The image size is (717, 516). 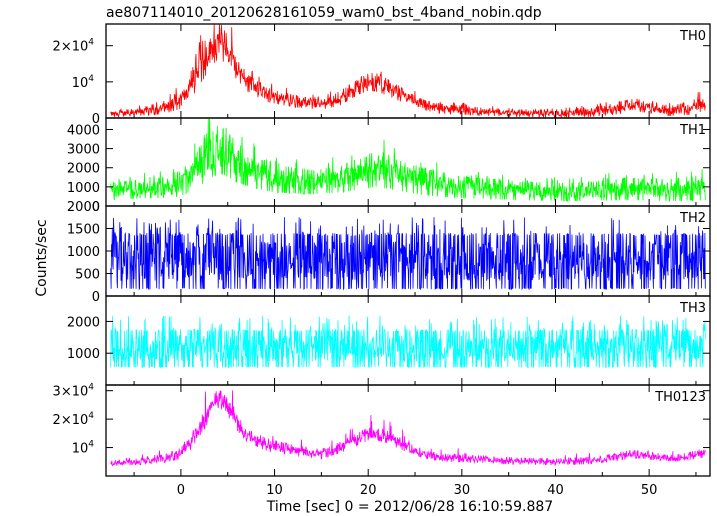 I want to click on panel-label-th1: TH1, so click(x=692, y=130).